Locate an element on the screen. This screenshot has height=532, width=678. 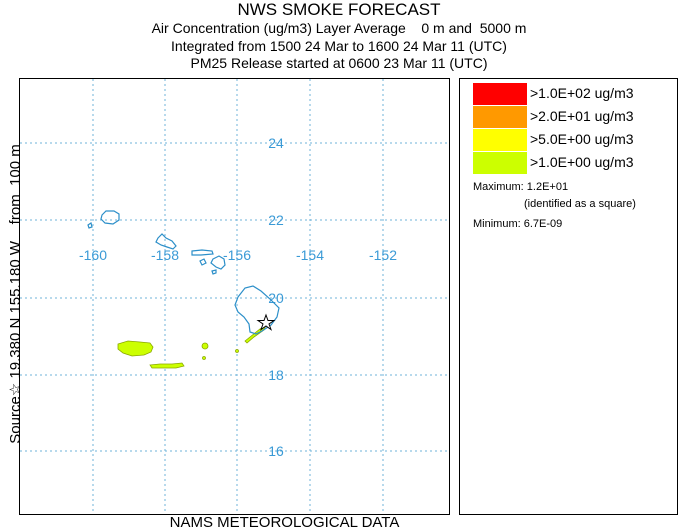
lat-label: 20 is located at coordinates (276, 298).